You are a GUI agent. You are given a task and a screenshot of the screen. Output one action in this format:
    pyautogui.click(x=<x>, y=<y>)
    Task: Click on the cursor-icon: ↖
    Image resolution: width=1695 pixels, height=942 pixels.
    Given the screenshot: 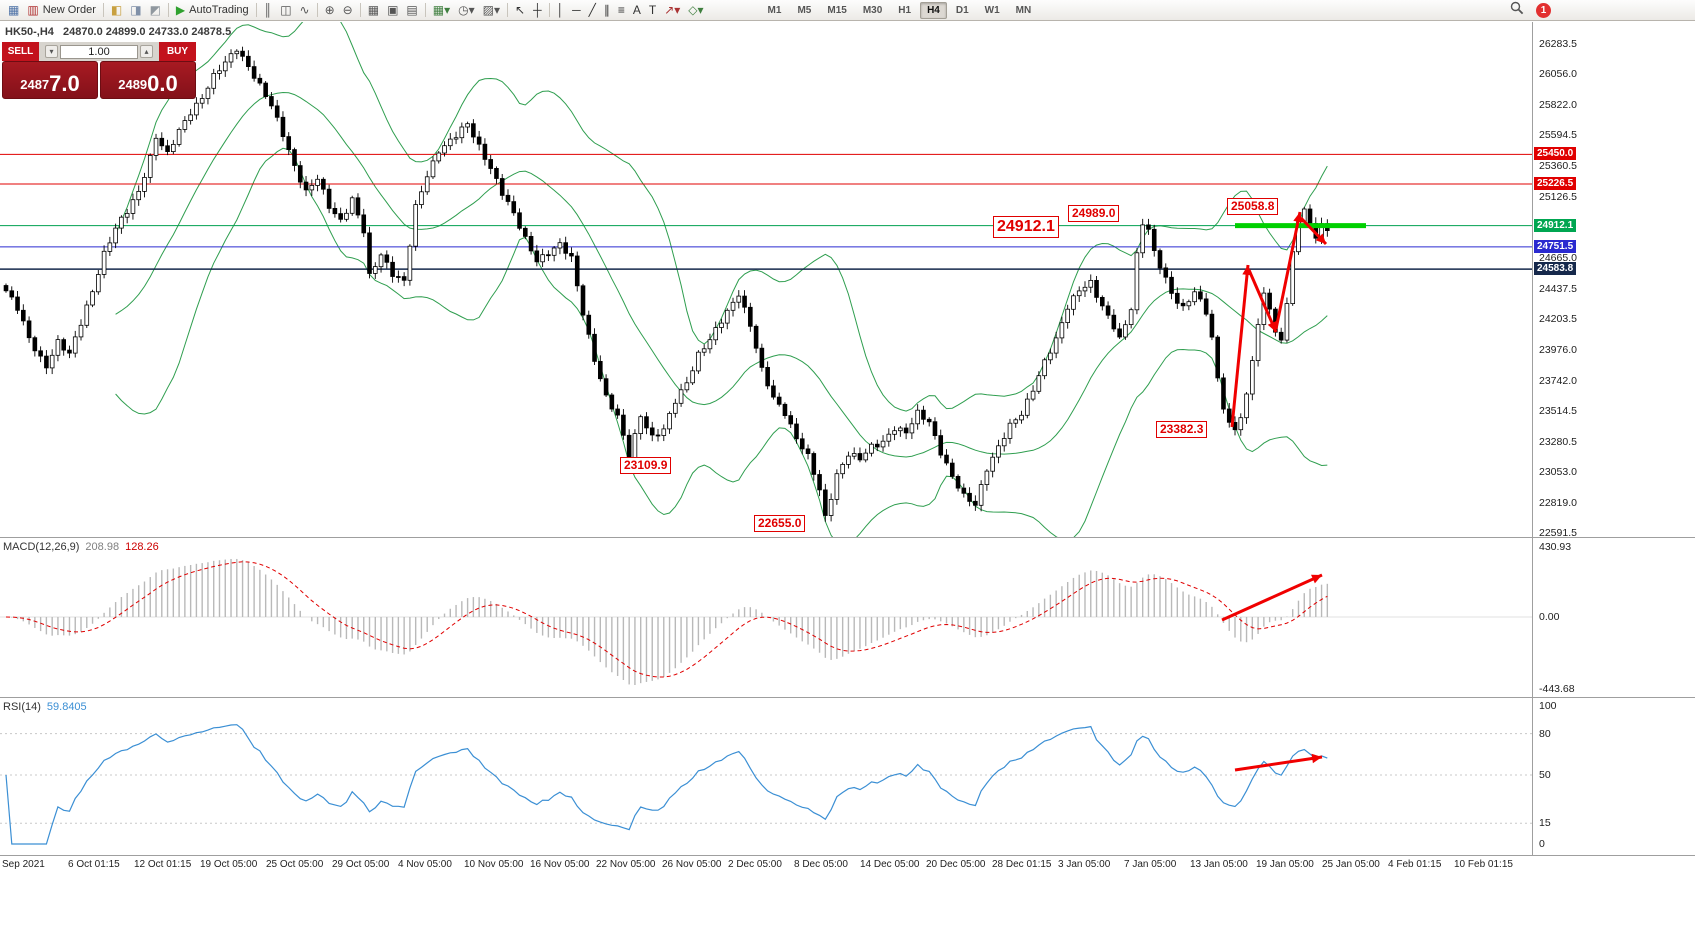 What is the action you would take?
    pyautogui.click(x=520, y=10)
    